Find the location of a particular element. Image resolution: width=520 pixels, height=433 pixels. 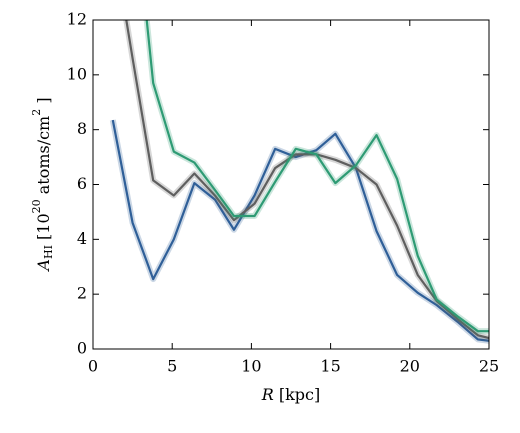

y-tick-label: 10 is located at coordinates (77, 73).